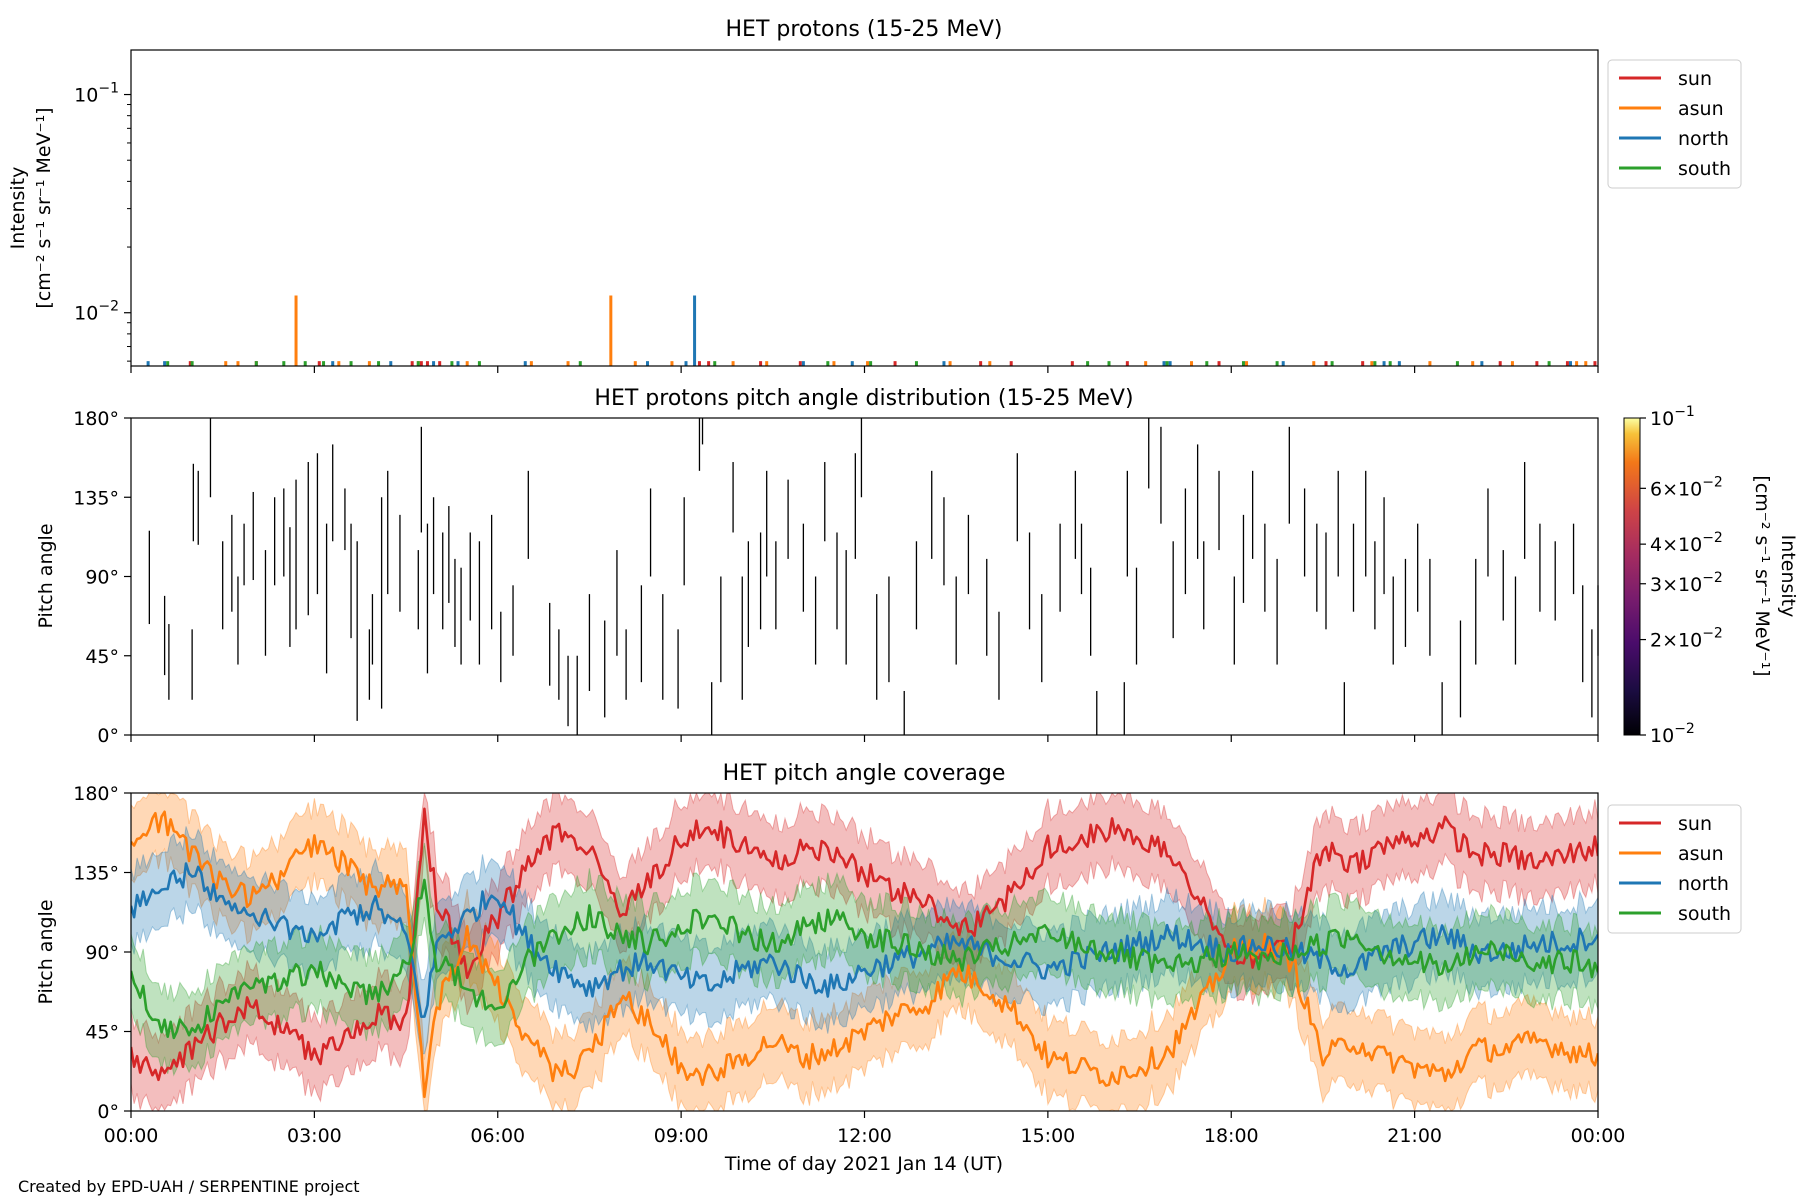  What do you see at coordinates (44, 207) in the screenshot?
I see `panel1-ylabel-line2: [cm⁻² s⁻¹ sr⁻¹ MeV⁻¹]` at bounding box center [44, 207].